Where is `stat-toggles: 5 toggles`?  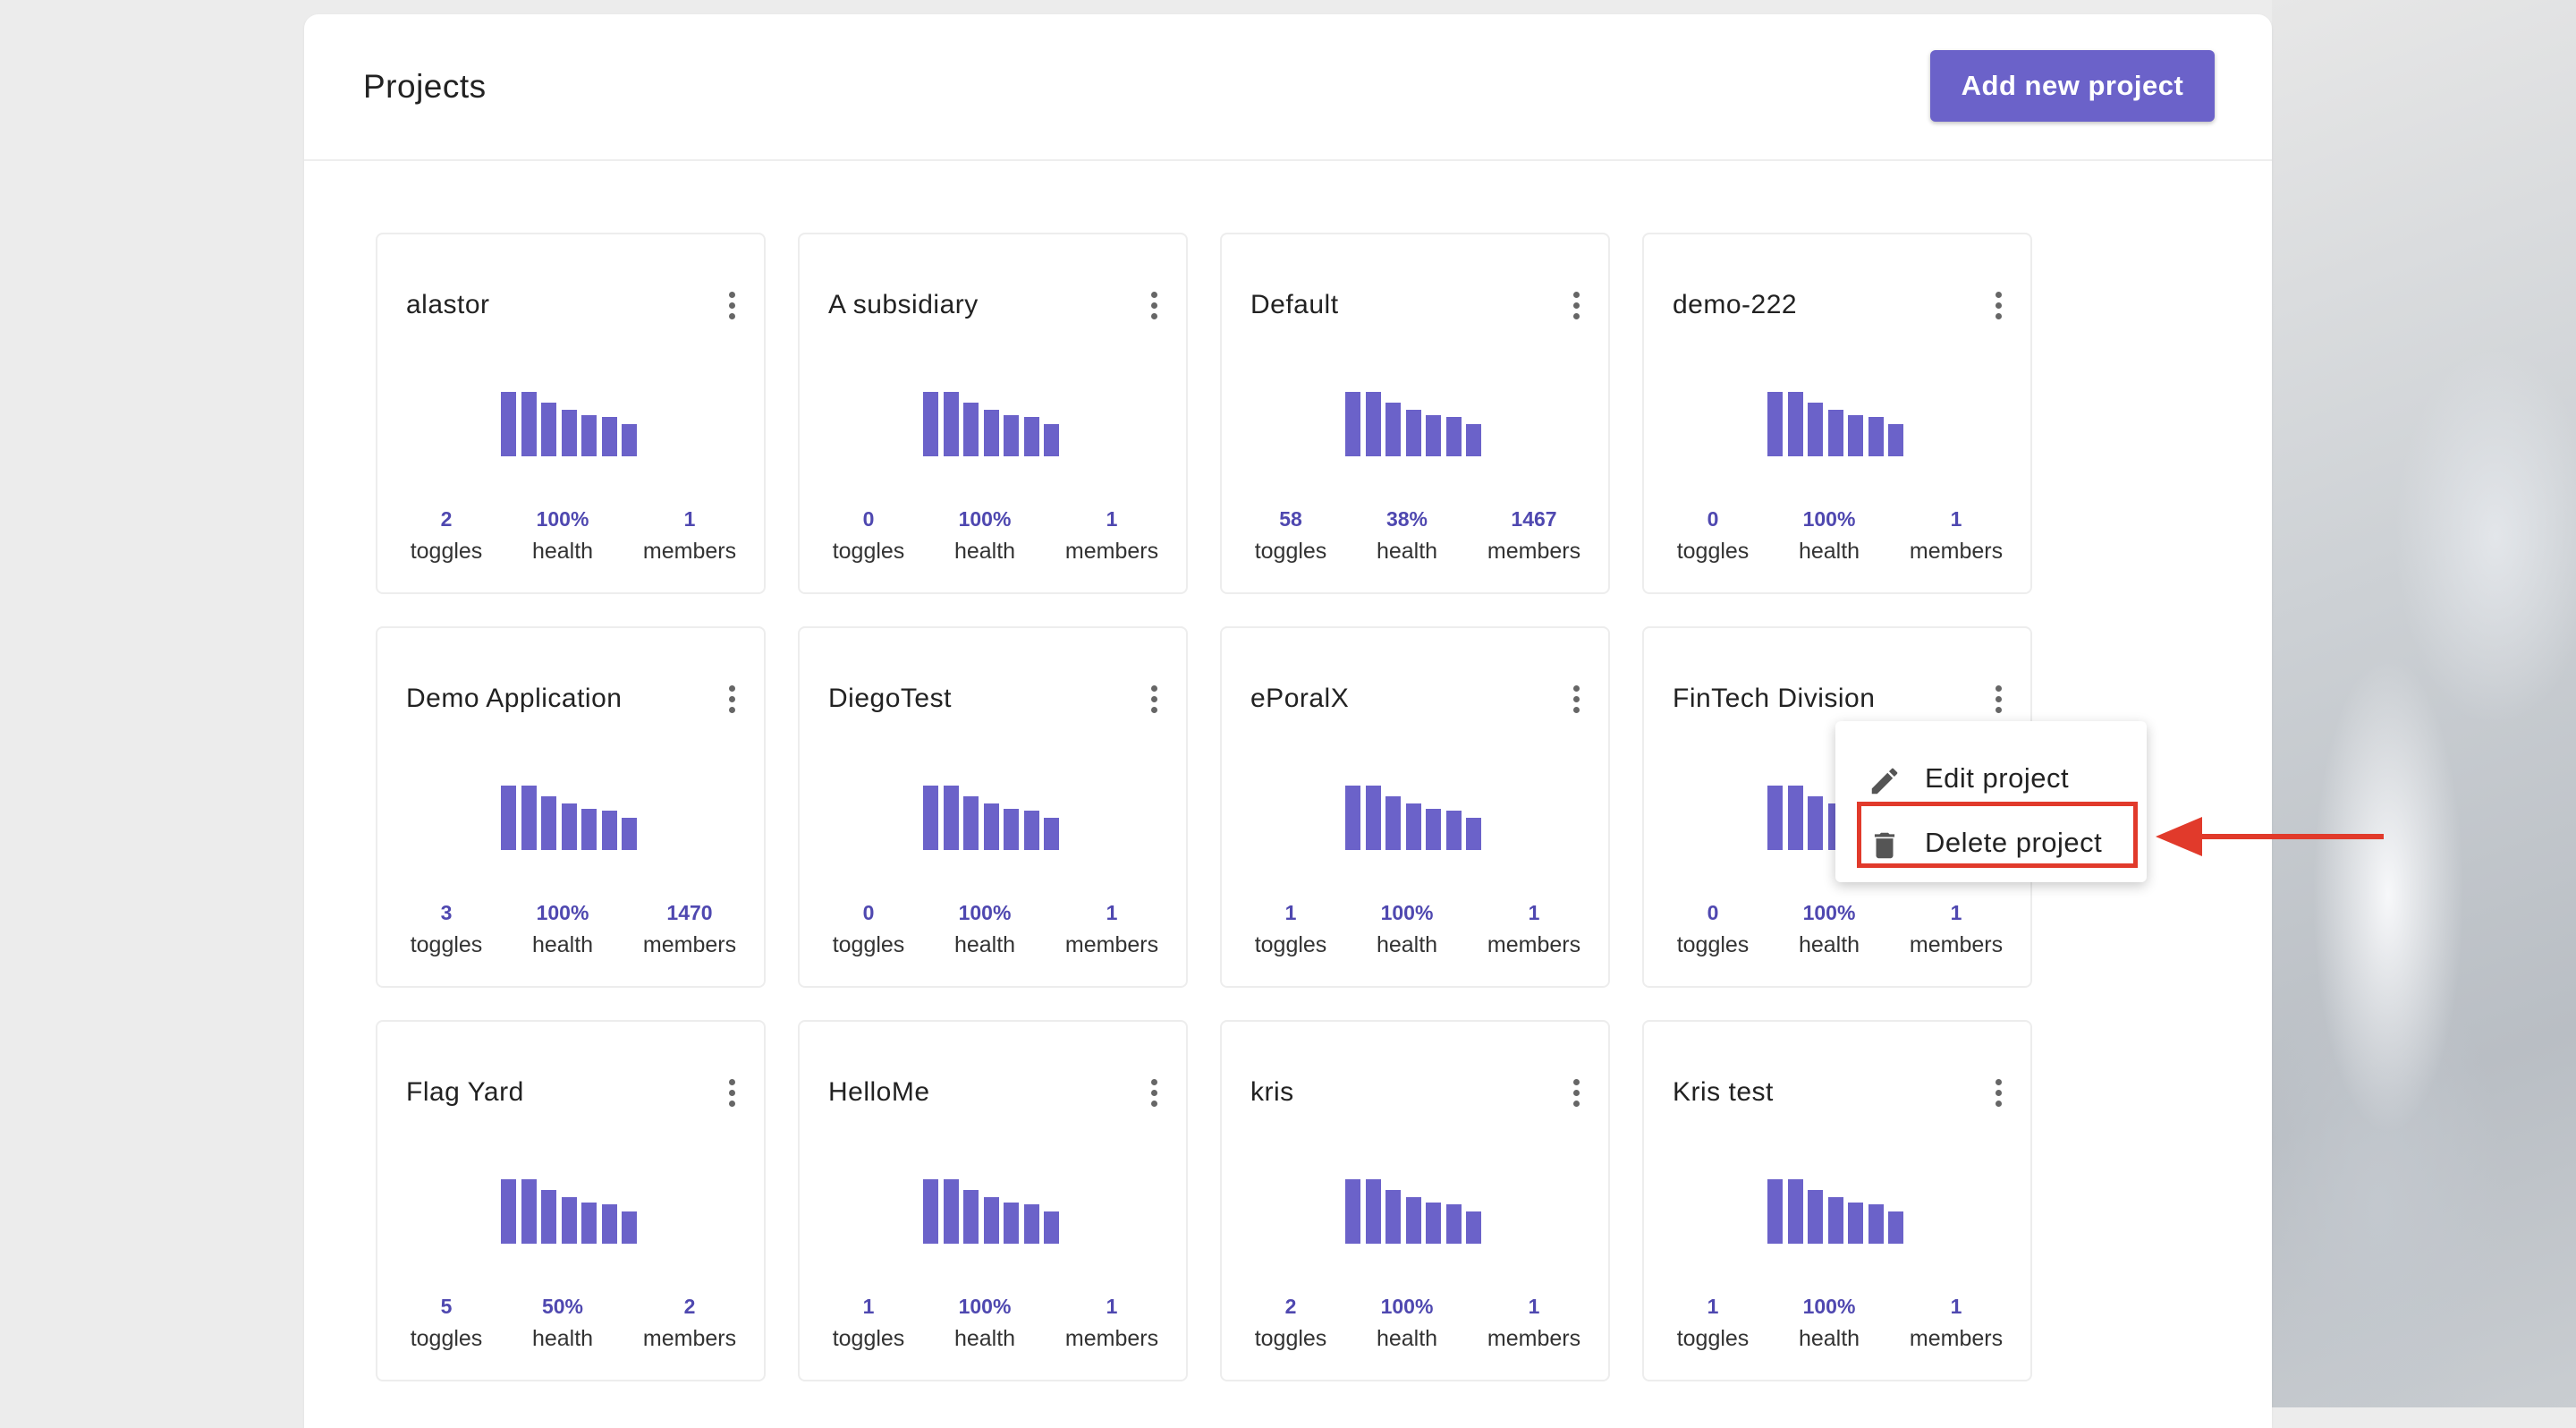
stat-toggles: 5 toggles is located at coordinates (446, 1323).